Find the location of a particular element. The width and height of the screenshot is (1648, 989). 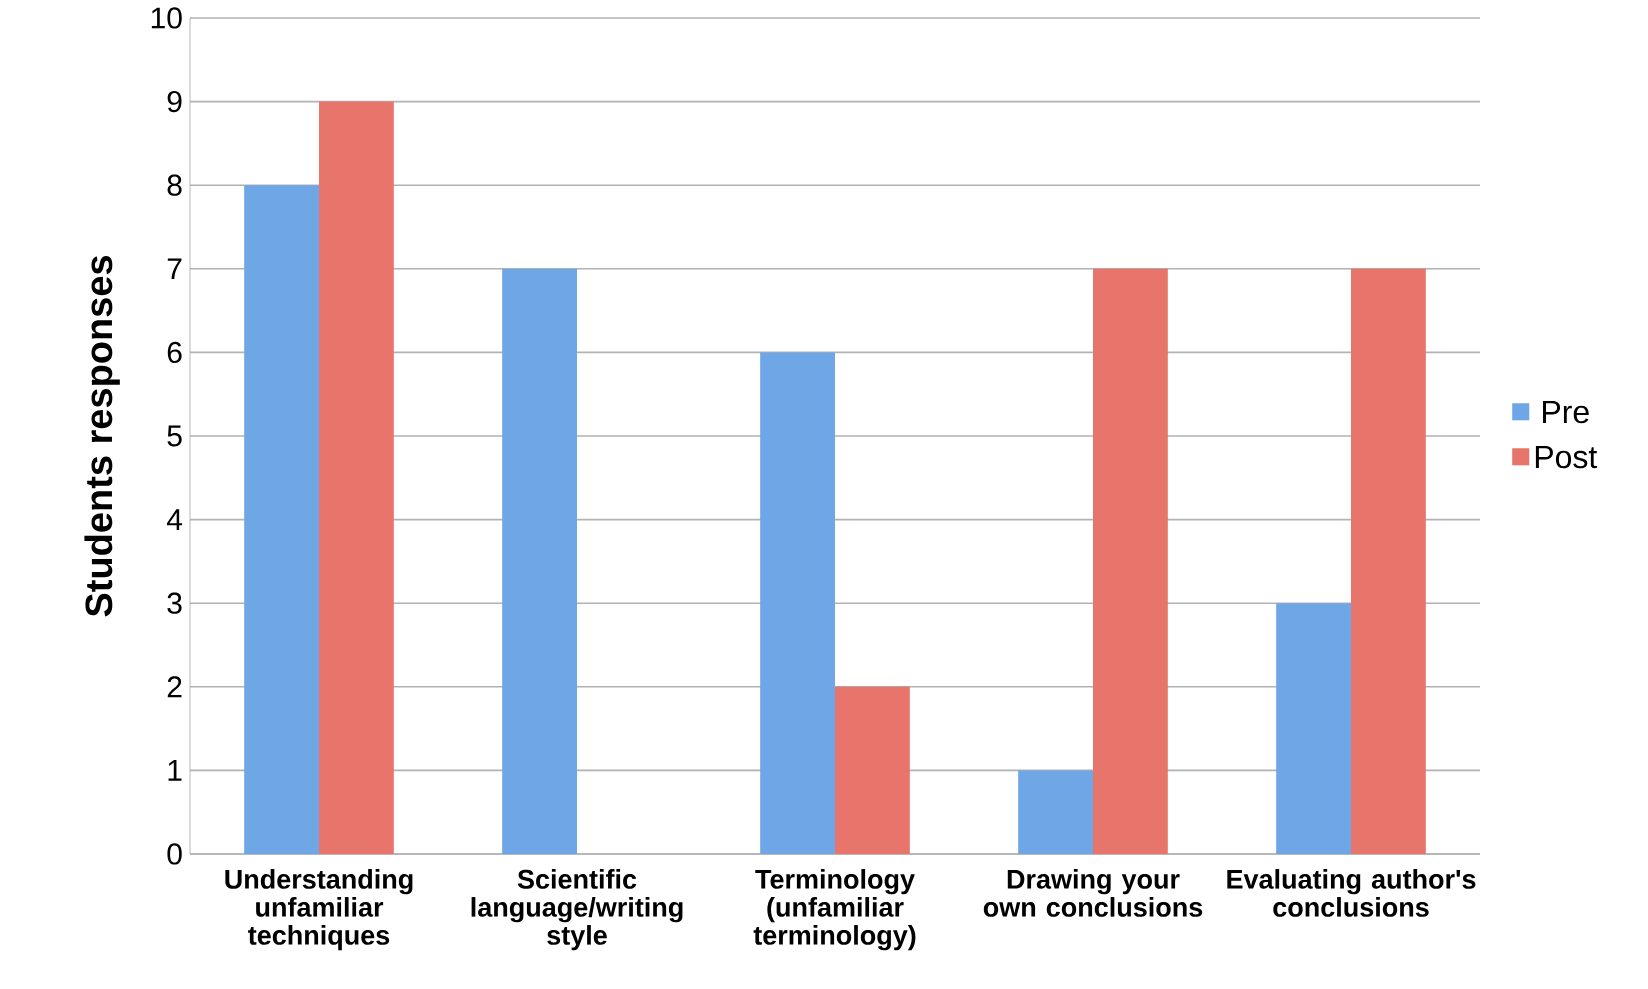

y-tick-label: 6 is located at coordinates (174, 352).